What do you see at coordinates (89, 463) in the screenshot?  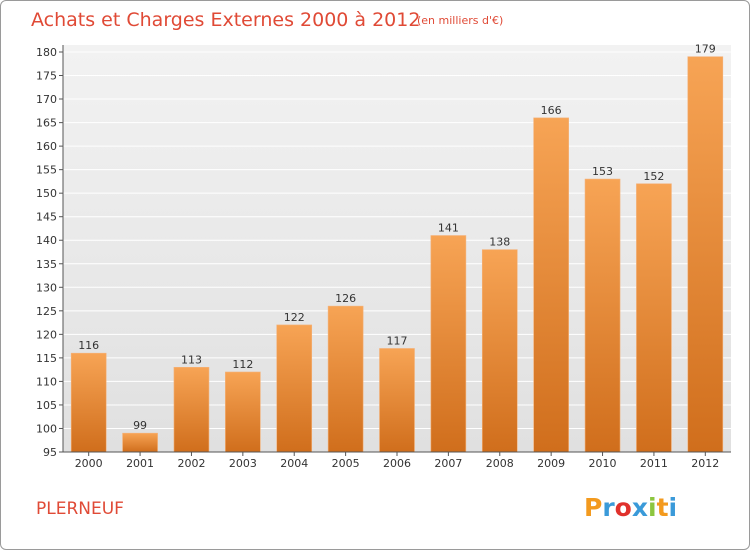 I see `x-tick-label: 2000` at bounding box center [89, 463].